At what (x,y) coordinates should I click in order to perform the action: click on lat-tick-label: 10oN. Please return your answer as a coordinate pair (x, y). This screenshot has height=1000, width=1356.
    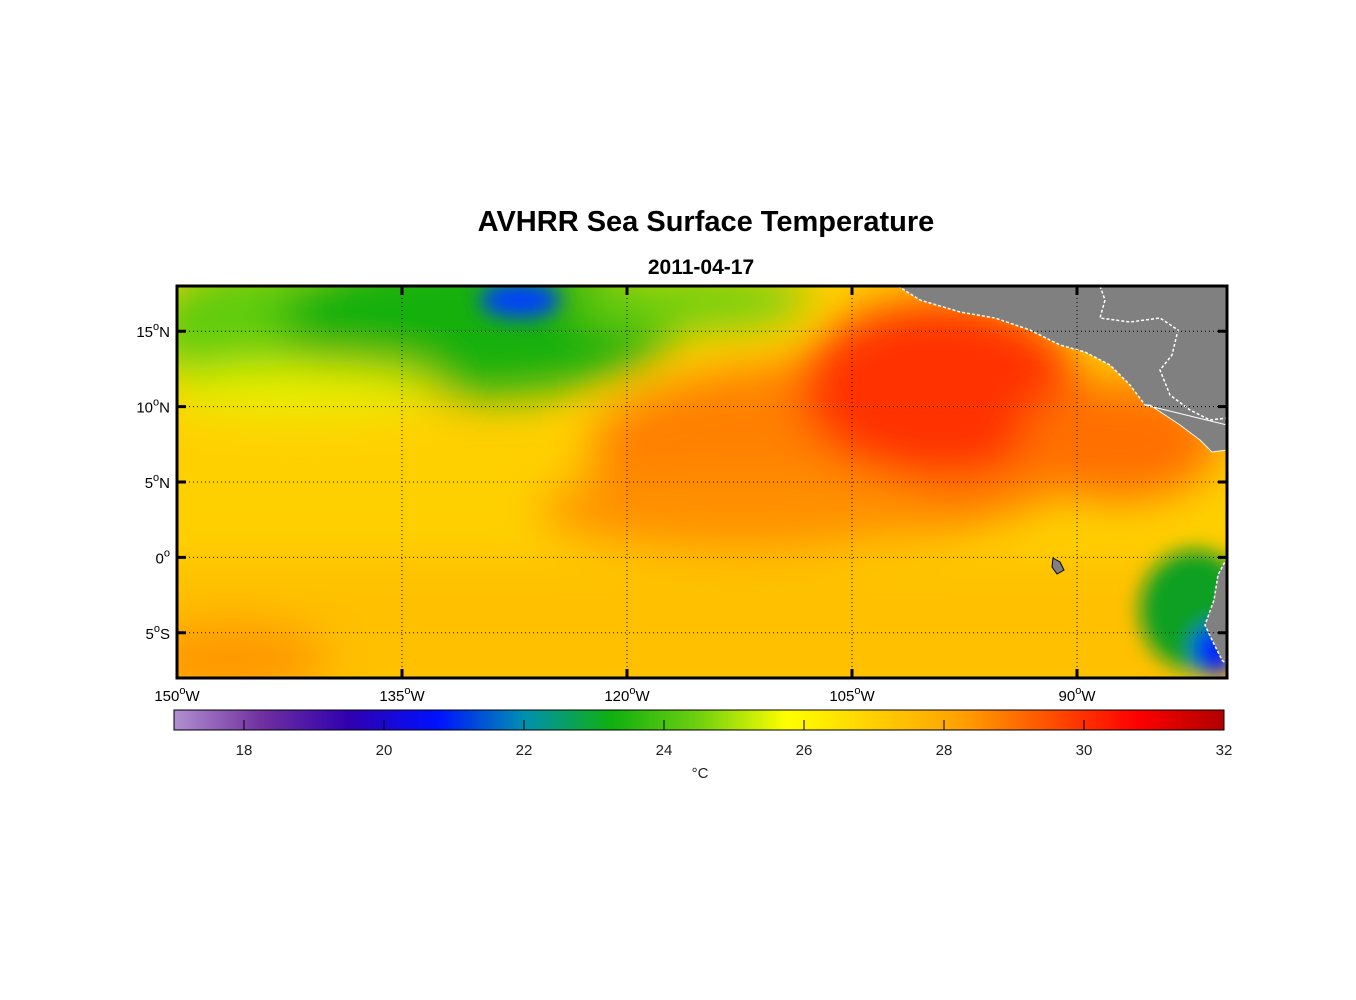
    Looking at the image, I should click on (153, 407).